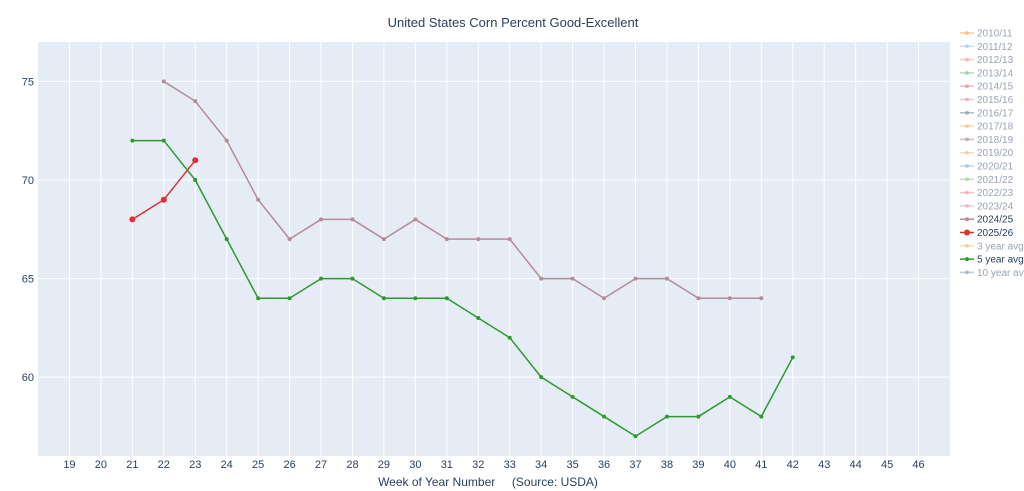 The height and width of the screenshot is (491, 1024). I want to click on legend-label: 2016/17, so click(995, 113).